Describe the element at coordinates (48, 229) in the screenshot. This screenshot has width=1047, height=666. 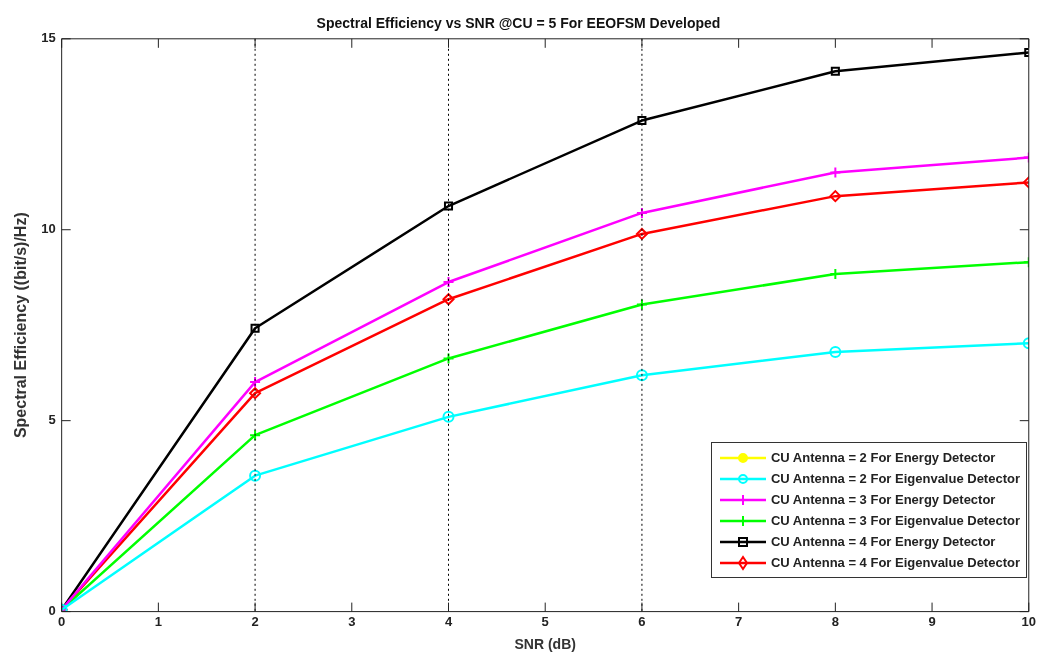
I see `y-tick-label: 10` at that location.